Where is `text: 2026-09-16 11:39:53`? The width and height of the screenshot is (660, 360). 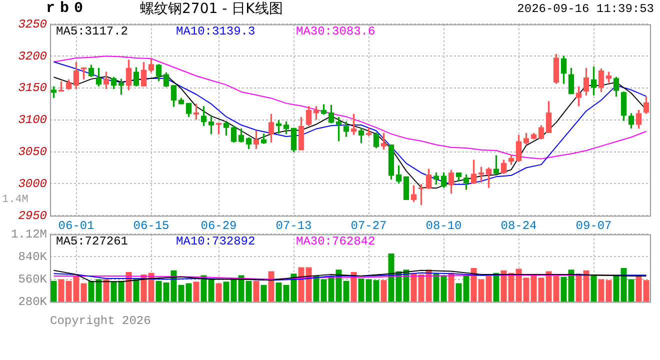 text: 2026-09-16 11:39:53 is located at coordinates (585, 9).